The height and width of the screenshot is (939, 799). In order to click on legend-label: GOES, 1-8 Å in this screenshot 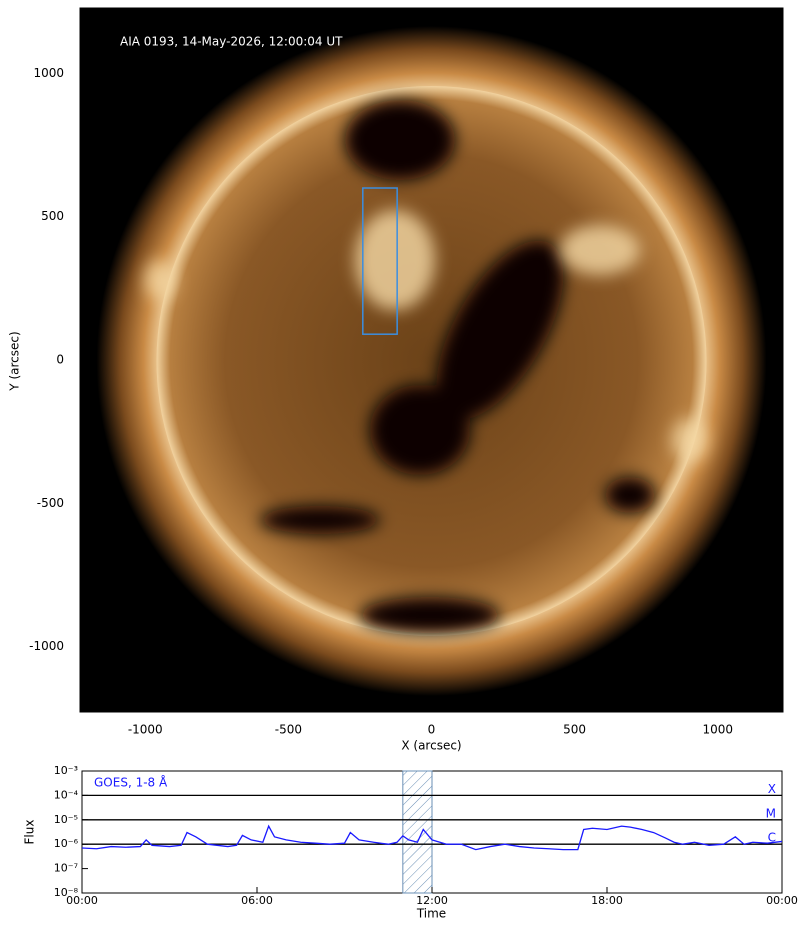, I will do `click(131, 782)`.